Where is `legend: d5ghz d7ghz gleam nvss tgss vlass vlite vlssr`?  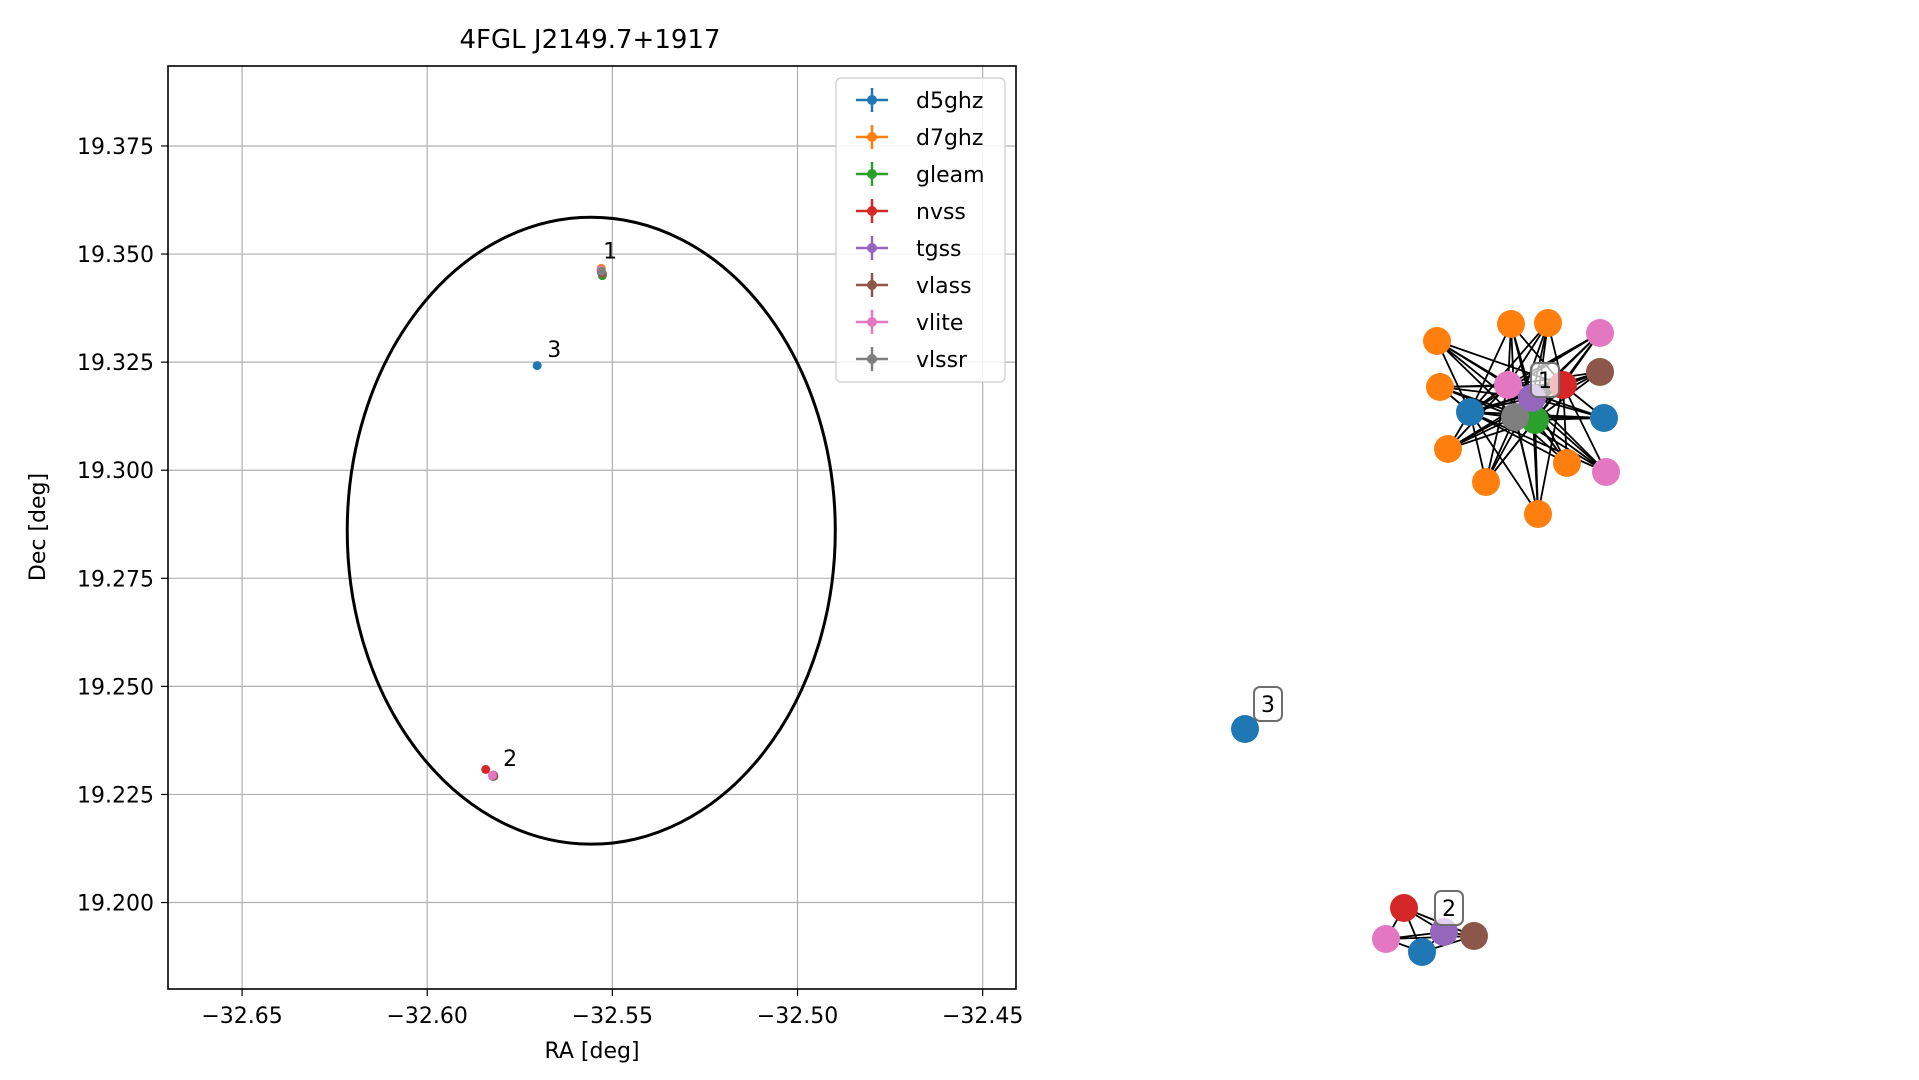
legend: d5ghz d7ghz gleam nvss tgss vlass vlite vlssr is located at coordinates (920, 230).